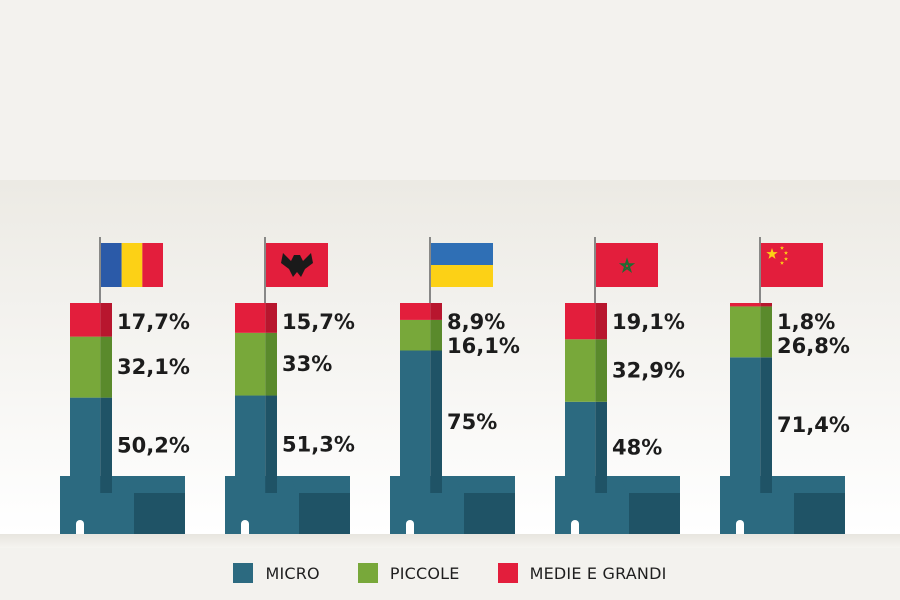  I want to click on flag-3-field, so click(627, 265).